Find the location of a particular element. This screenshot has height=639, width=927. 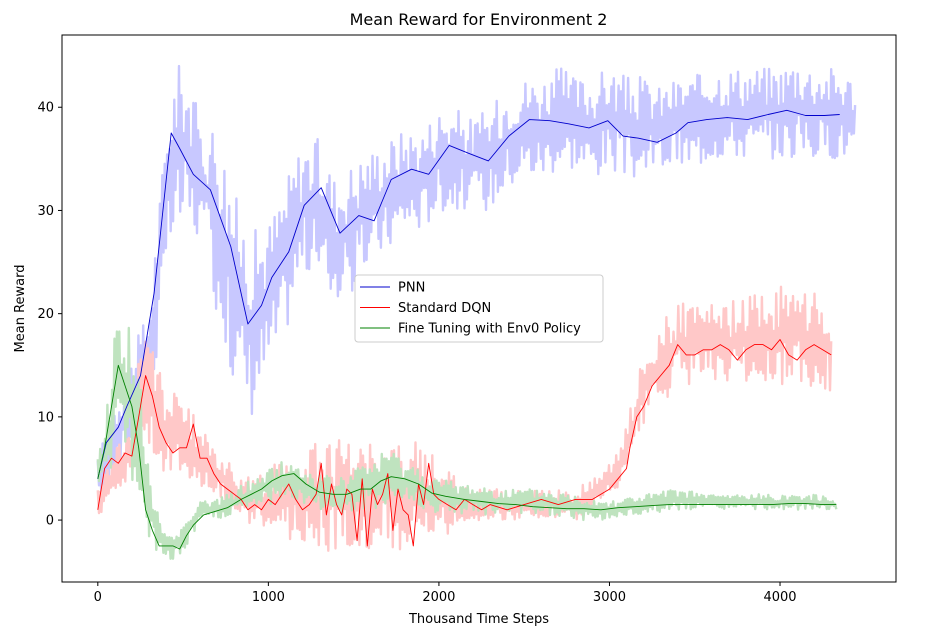

x-tick-label: 4000 is located at coordinates (779, 597).